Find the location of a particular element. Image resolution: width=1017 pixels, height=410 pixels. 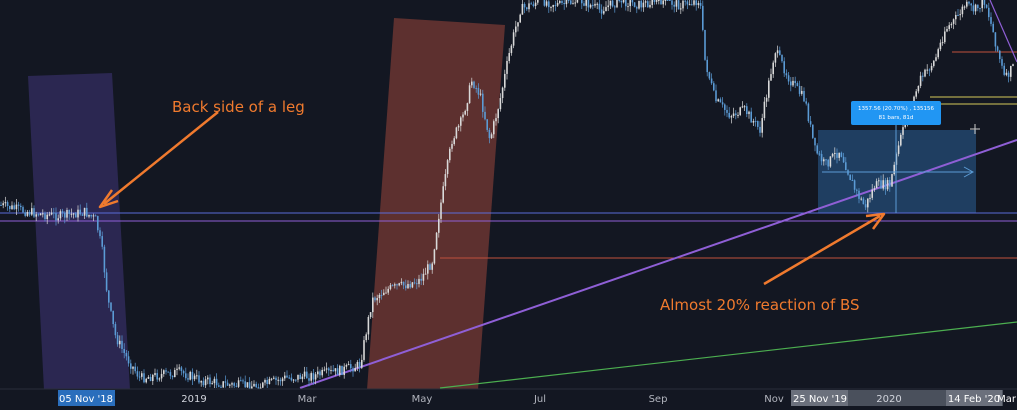

trendline-green is located at coordinates (728, 355).